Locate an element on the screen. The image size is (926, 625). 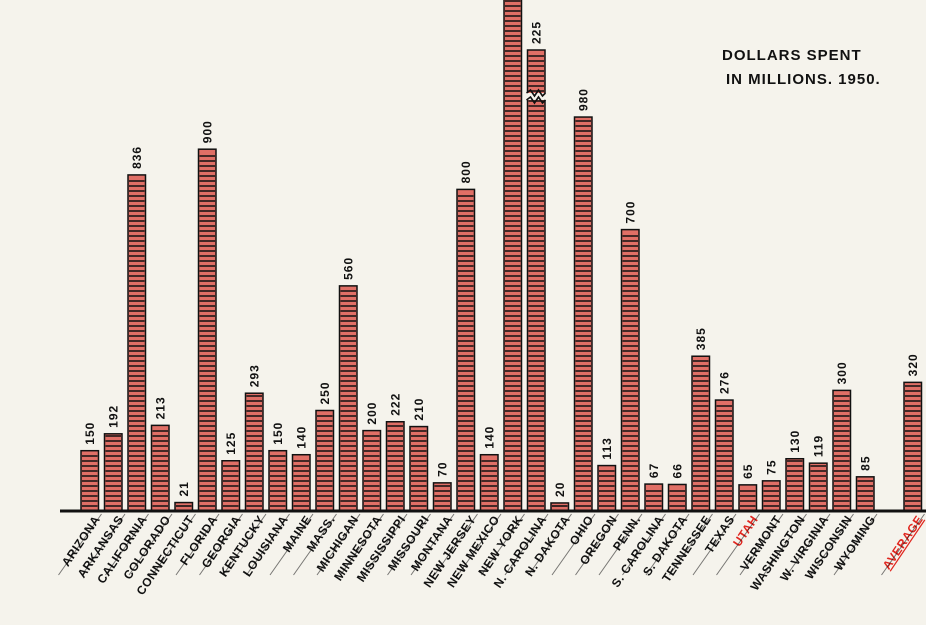
bar-washington is located at coordinates (795, 484).